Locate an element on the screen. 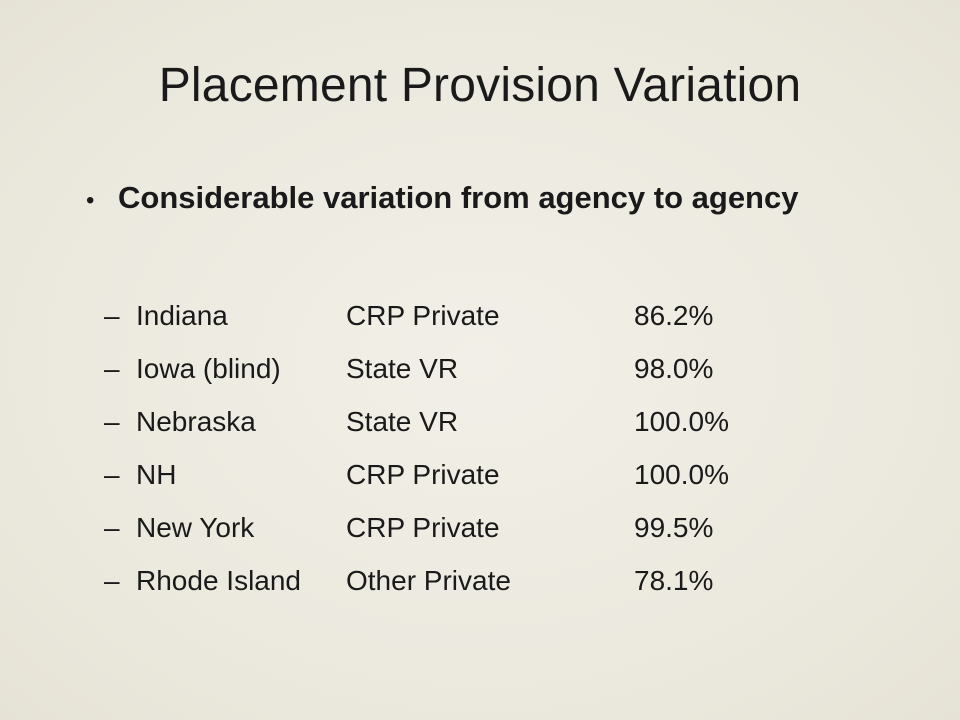  list-item: – New York CRP Private 99.5% is located at coordinates (484, 538).